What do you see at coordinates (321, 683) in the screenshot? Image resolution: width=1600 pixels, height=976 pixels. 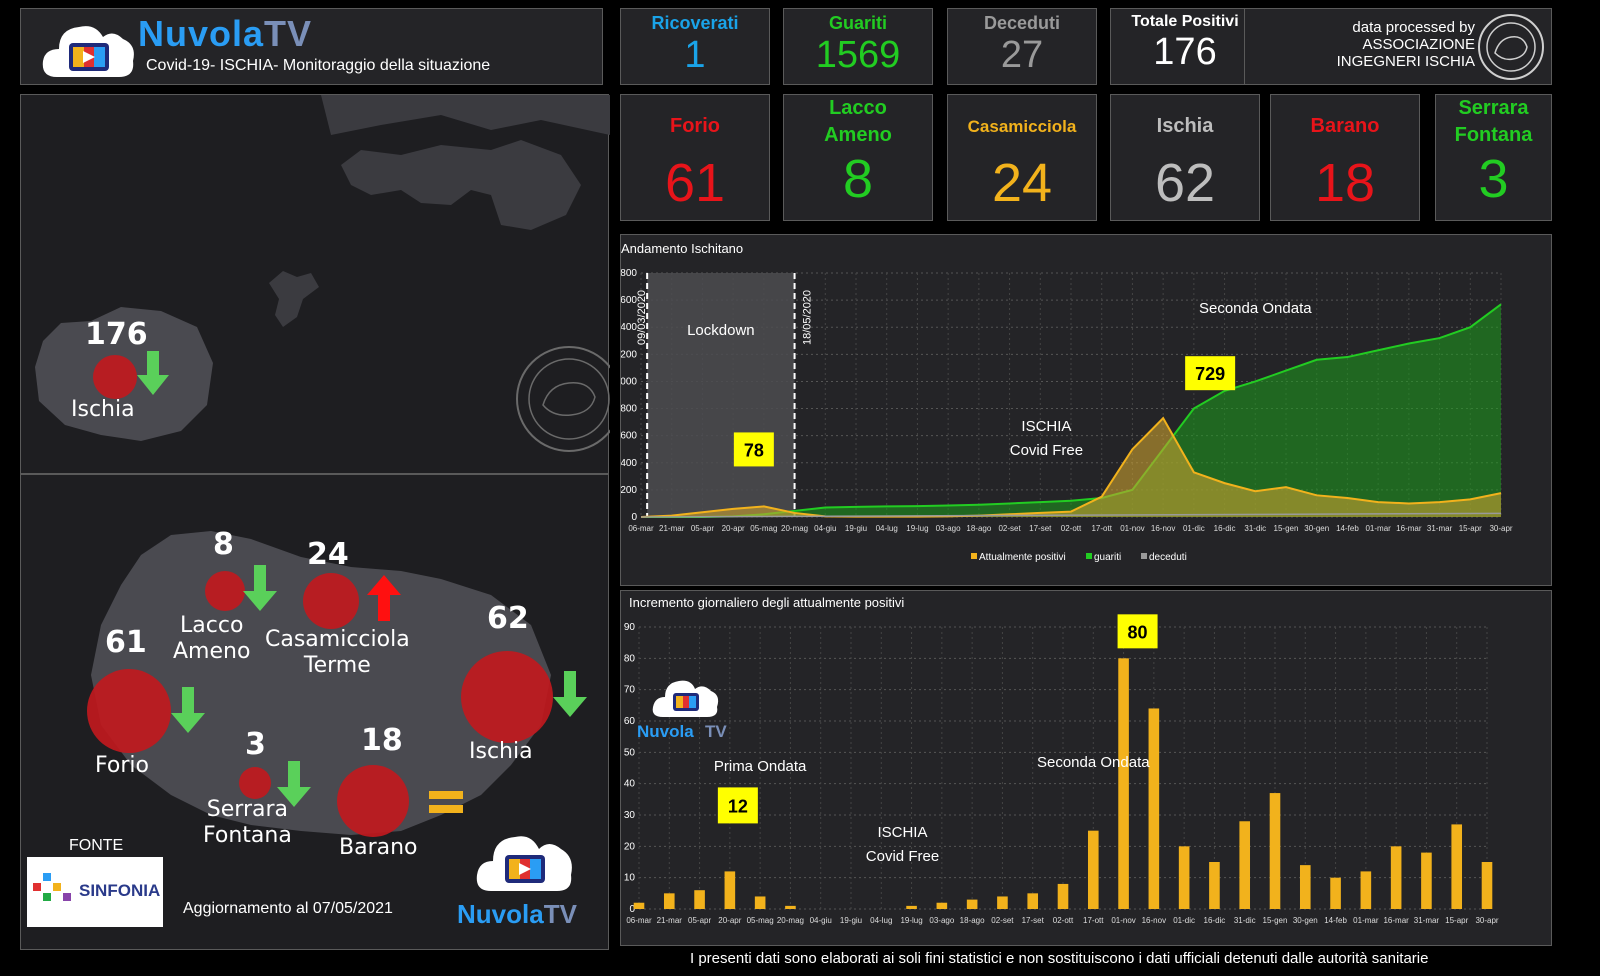 I see `ischia-island-shape` at bounding box center [321, 683].